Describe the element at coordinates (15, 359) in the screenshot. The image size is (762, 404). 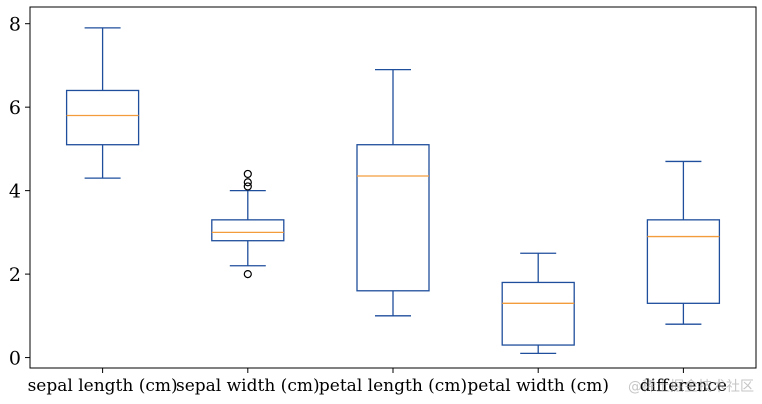
I see `y-tick-label-0: 0` at that location.